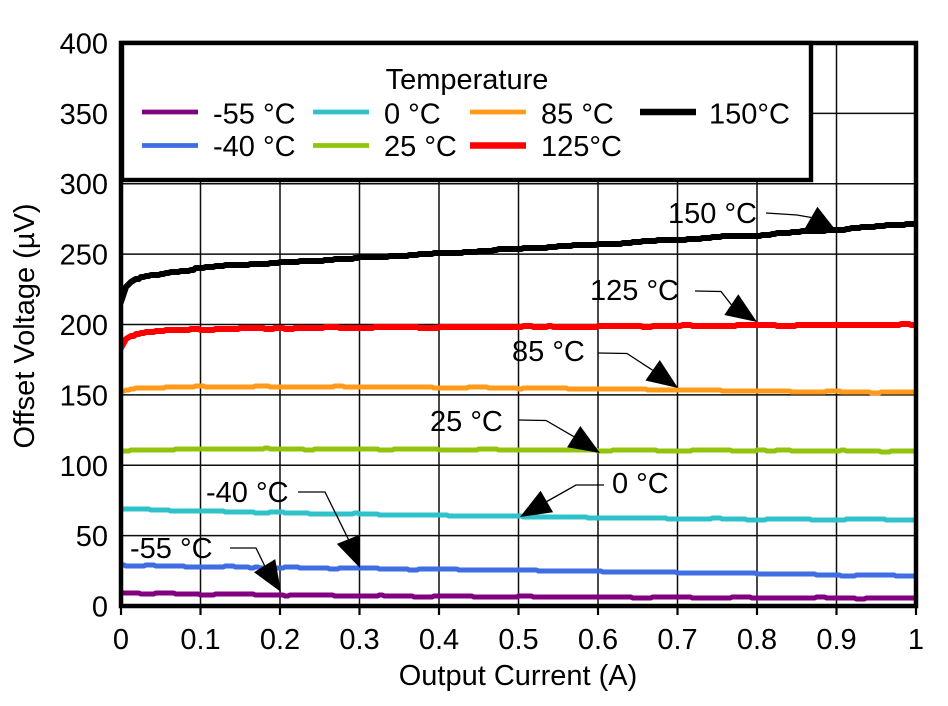 The height and width of the screenshot is (706, 948). I want to click on svg-text: 0.4, so click(439, 640).